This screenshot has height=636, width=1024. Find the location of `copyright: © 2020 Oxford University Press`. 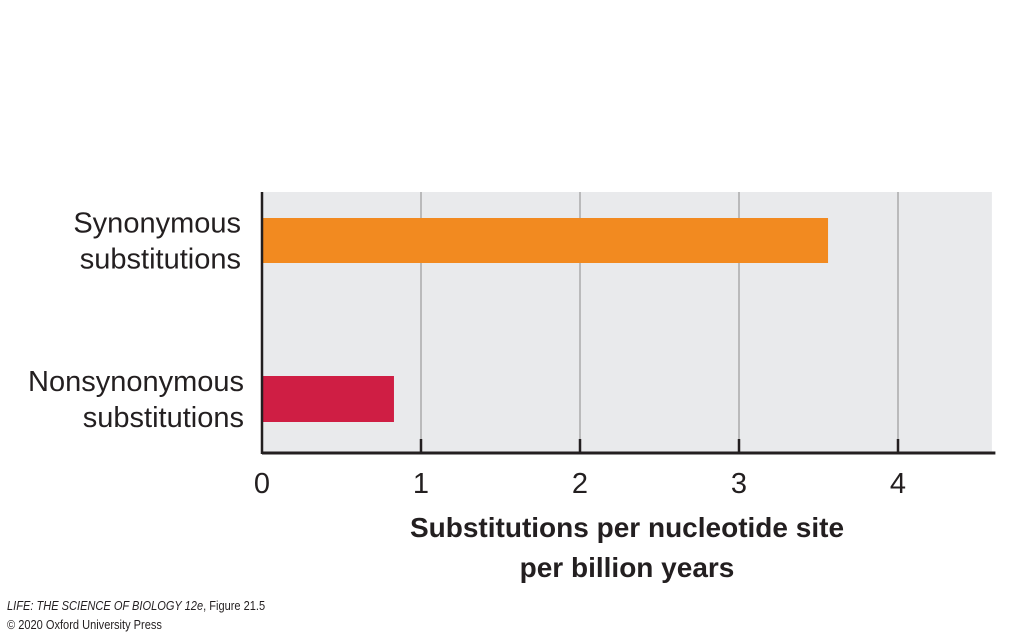

copyright: © 2020 Oxford University Press is located at coordinates (84, 624).